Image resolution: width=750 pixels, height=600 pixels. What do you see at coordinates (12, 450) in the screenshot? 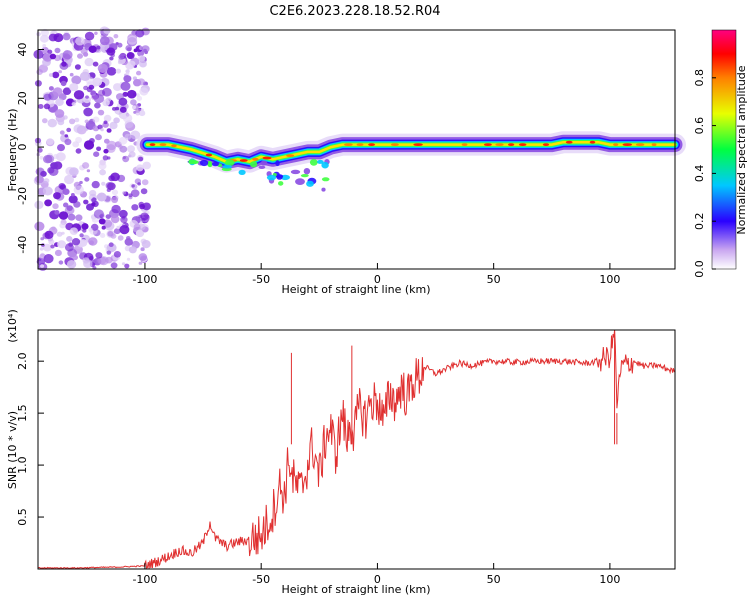
I see `snr-y-label: SNR (10 * v/v)` at bounding box center [12, 450].